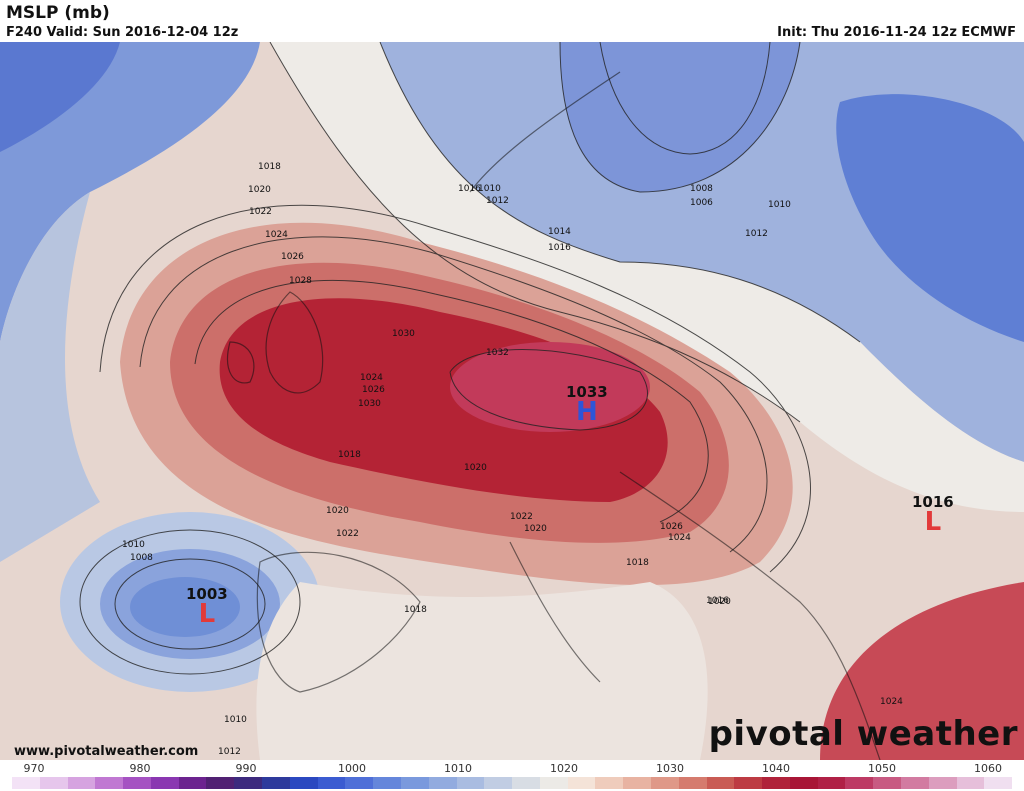 This screenshot has height=791, width=1024. I want to click on low-center-label-east: 1016 L, so click(933, 515).